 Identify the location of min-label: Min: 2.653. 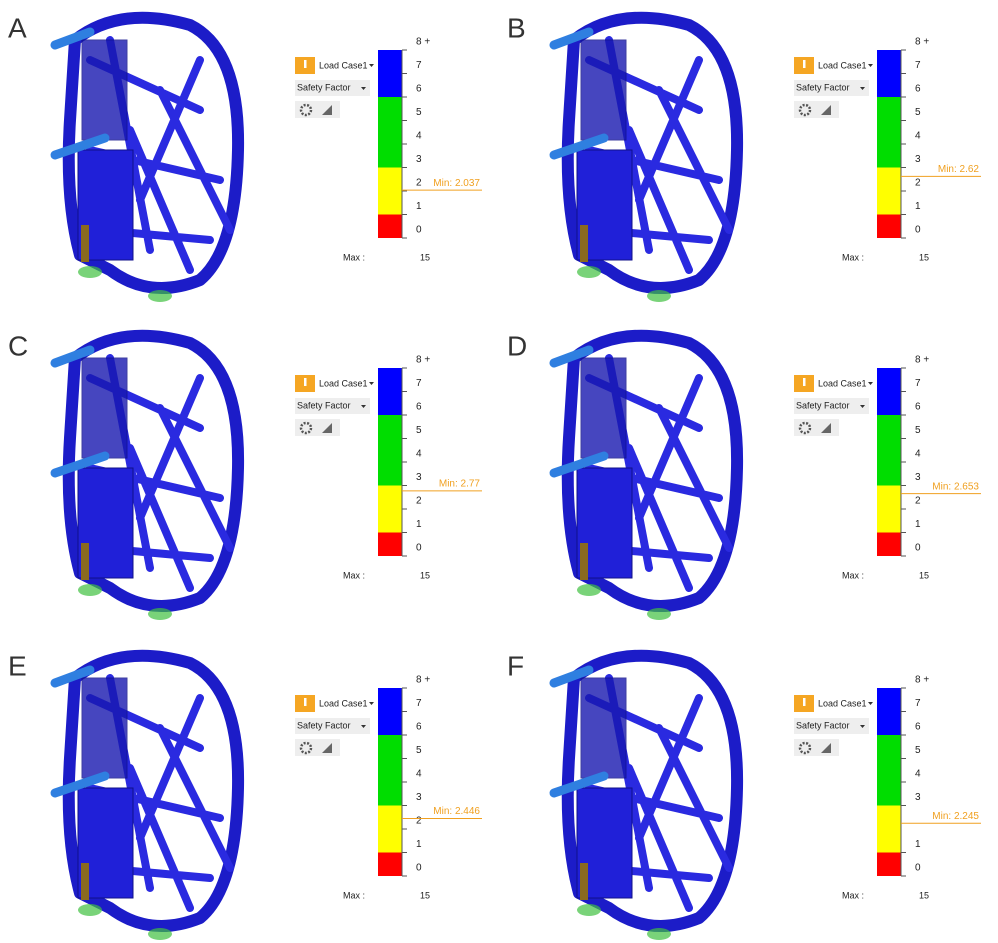
(955, 486).